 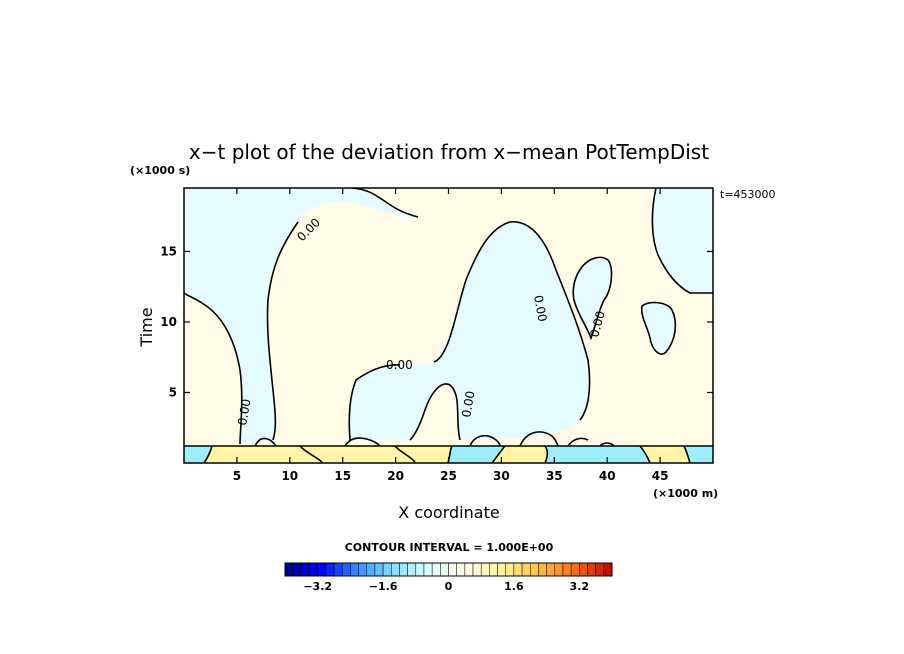 I want to click on x-axis-label: X coordinate, so click(x=448, y=512).